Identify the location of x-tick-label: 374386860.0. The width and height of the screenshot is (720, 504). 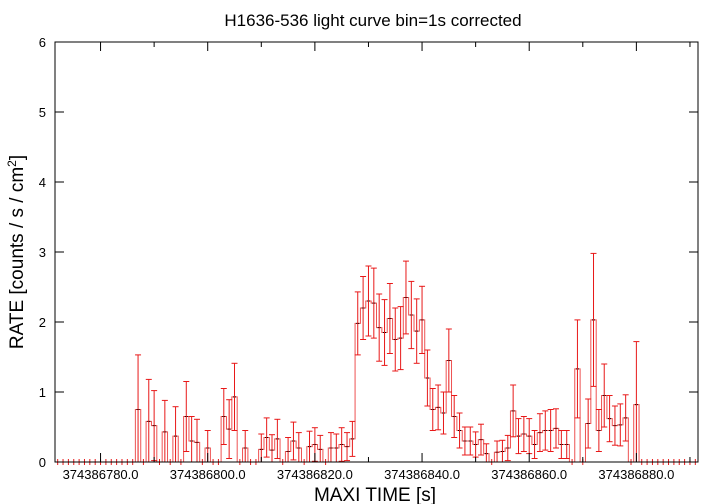
(529, 474).